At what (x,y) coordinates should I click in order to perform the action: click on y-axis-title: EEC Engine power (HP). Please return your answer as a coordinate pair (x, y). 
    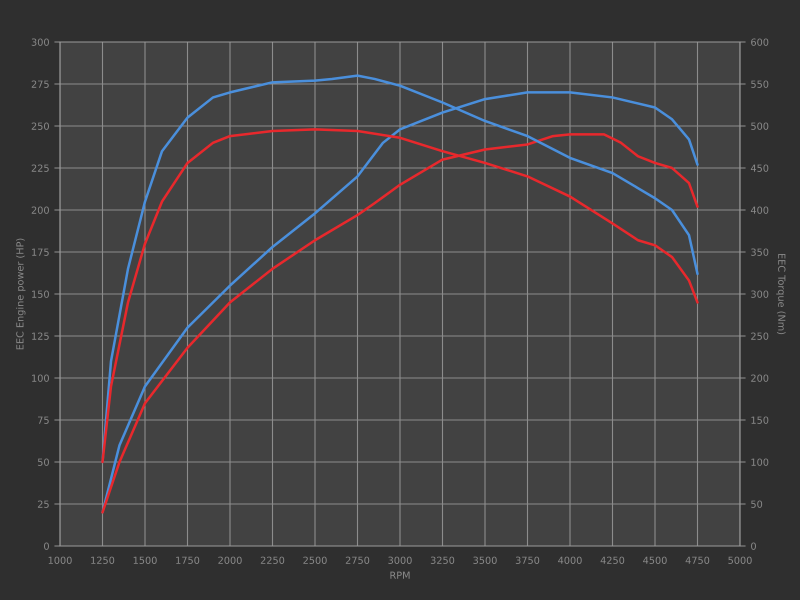
    Looking at the image, I should click on (21, 294).